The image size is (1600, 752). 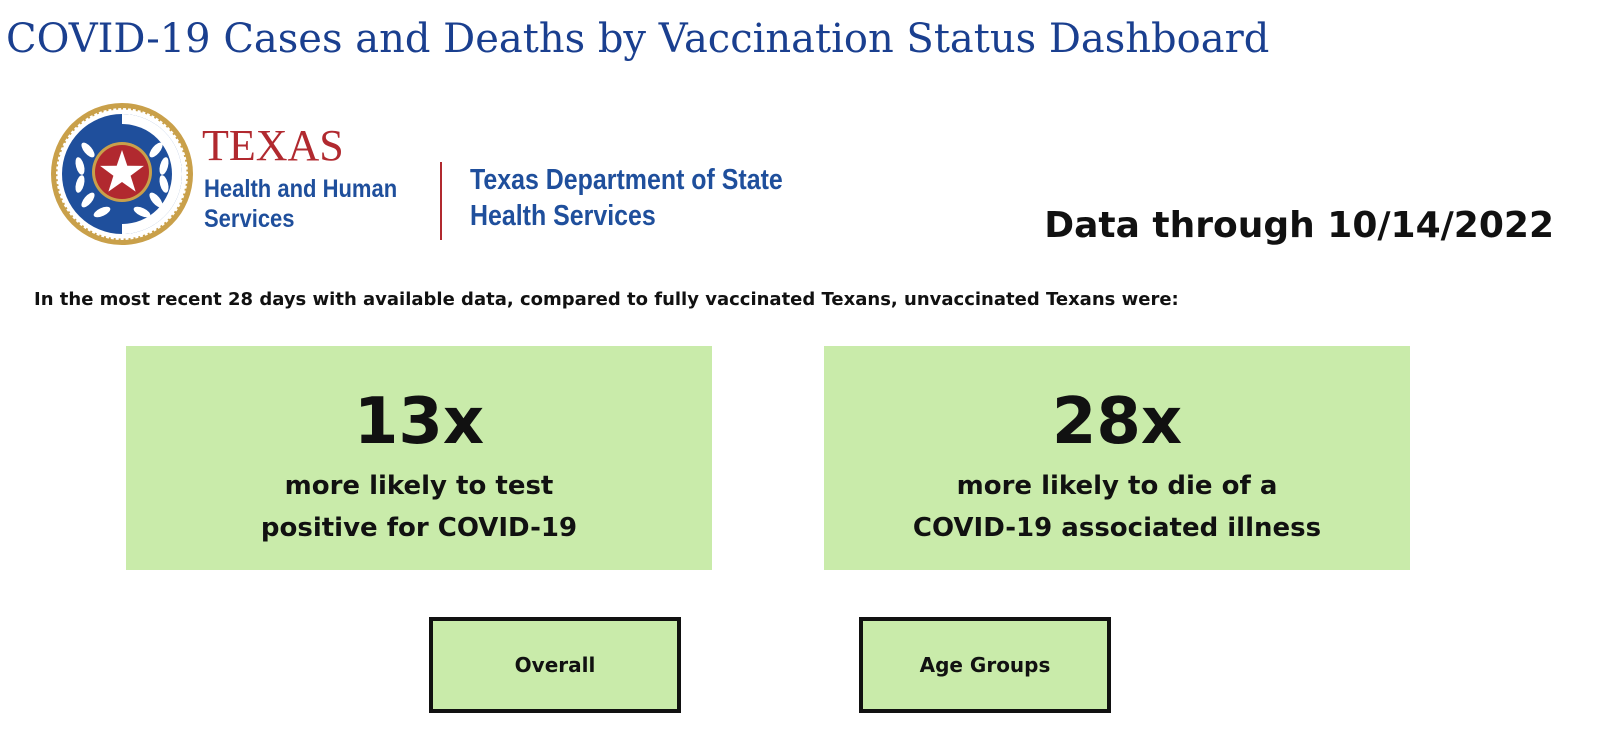 What do you see at coordinates (563, 216) in the screenshot?
I see `dshs-name-line-2: Health Services` at bounding box center [563, 216].